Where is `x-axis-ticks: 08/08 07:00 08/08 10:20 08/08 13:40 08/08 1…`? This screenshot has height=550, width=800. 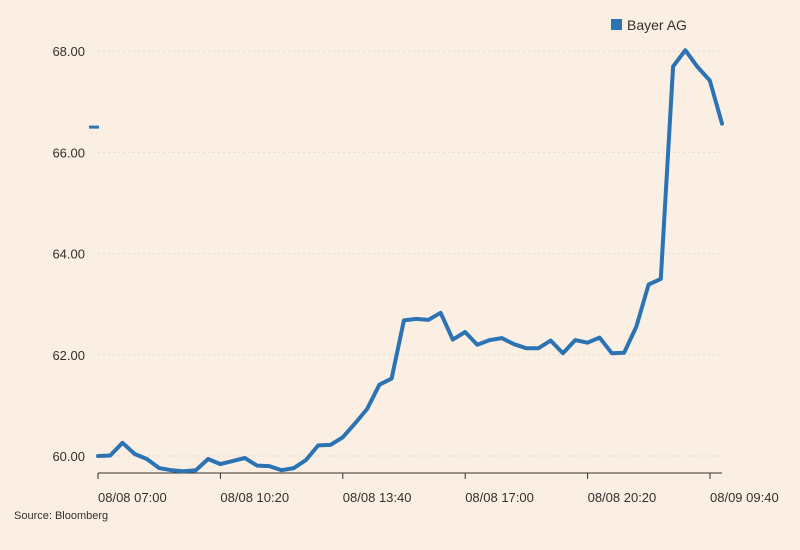 x-axis-ticks: 08/08 07:00 08/08 10:20 08/08 13:40 08/08 1… is located at coordinates (438, 489).